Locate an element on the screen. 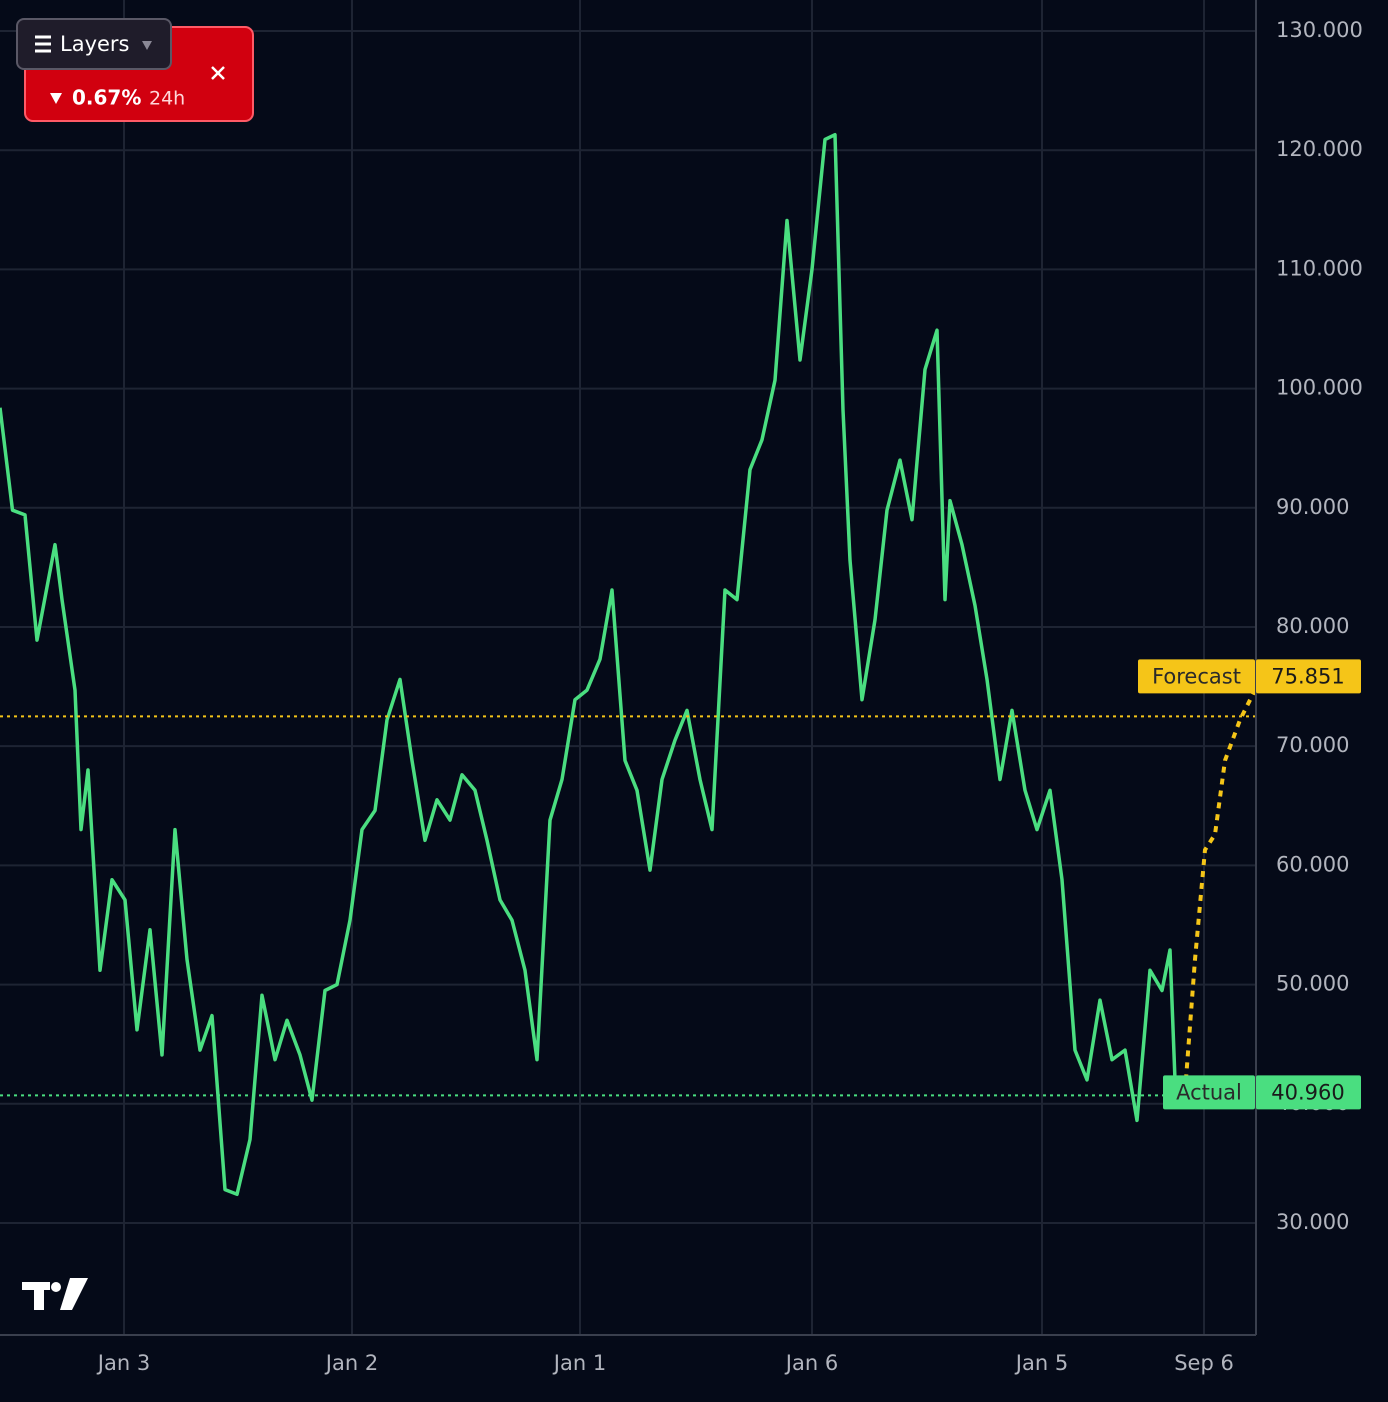 The width and height of the screenshot is (1388, 1402). menu-icon is located at coordinates (43, 44).